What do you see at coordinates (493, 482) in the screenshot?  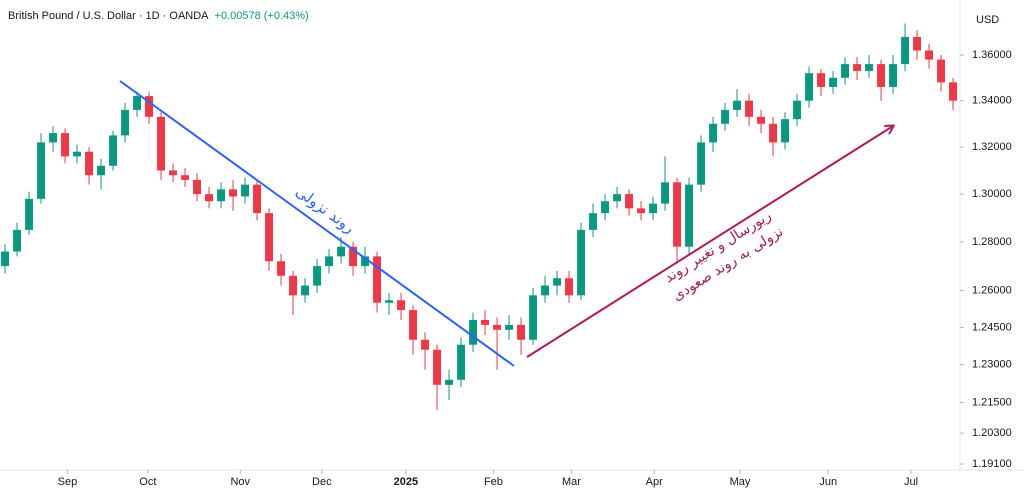 I see `x-tick-label: Feb` at bounding box center [493, 482].